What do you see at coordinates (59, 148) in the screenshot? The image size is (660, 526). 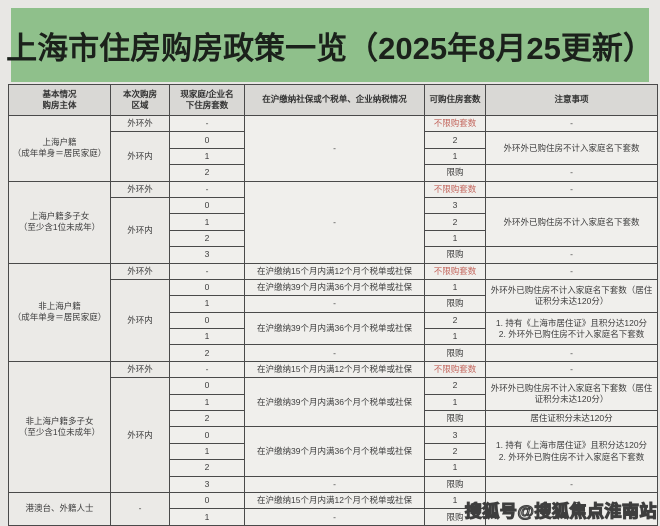 I see `subject-cell: 上海户籍 （成年单身＝居民家庭）` at bounding box center [59, 148].